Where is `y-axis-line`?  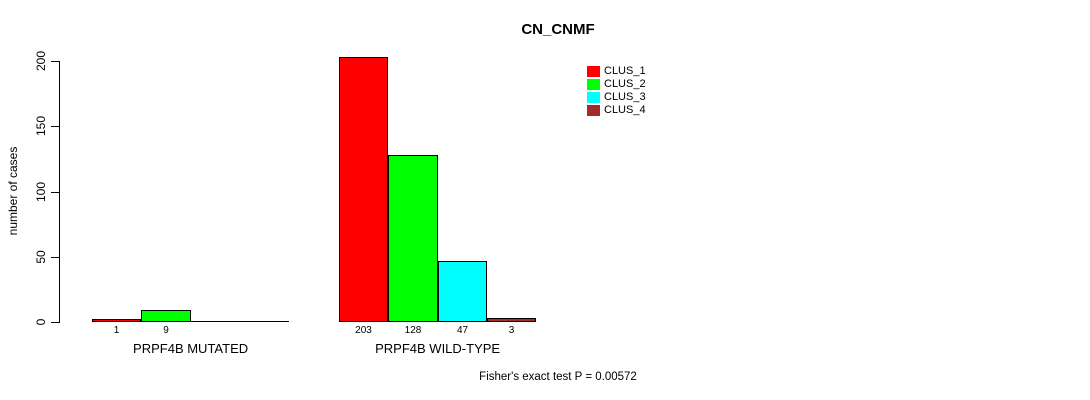
y-axis-line is located at coordinates (59, 192).